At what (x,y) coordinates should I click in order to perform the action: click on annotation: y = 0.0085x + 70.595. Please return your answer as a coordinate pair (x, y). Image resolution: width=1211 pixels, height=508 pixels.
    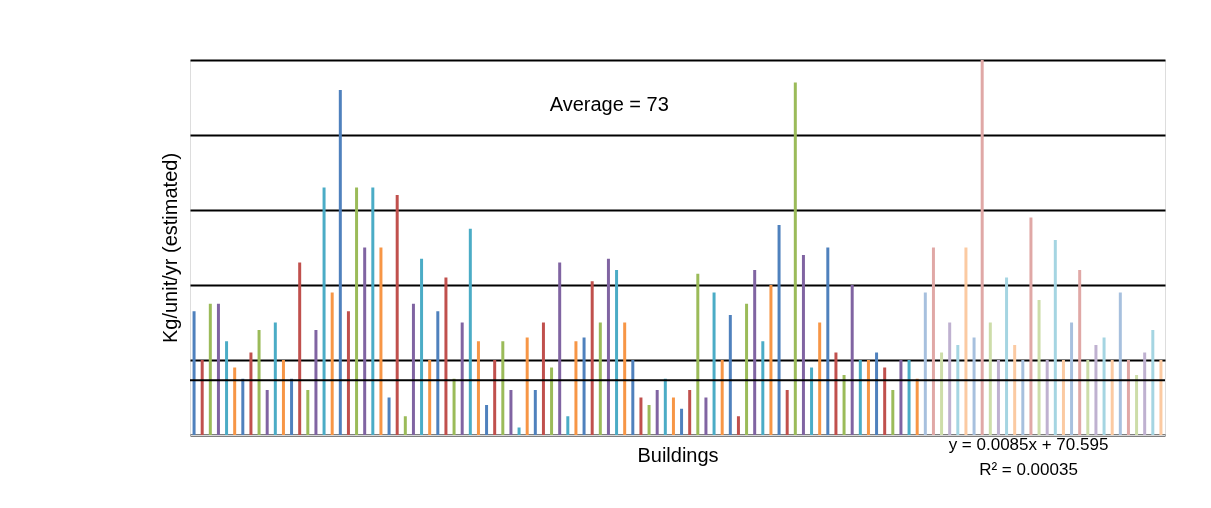
    Looking at the image, I should click on (1028, 444).